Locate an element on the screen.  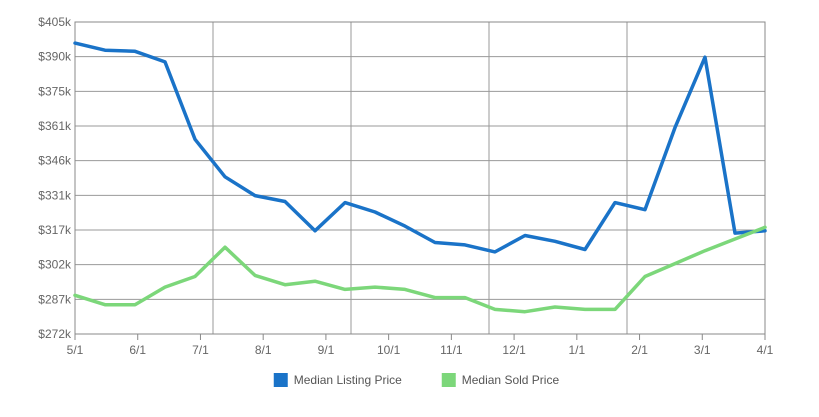
x-tick-label: 7/1 is located at coordinates (200, 350).